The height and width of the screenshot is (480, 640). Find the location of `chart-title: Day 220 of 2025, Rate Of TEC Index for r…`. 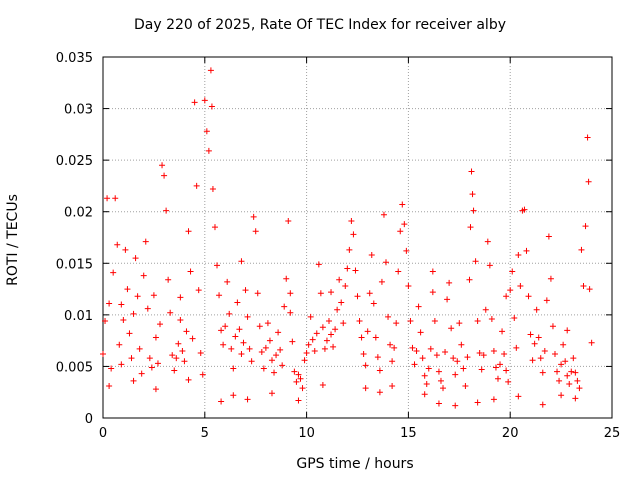

chart-title: Day 220 of 2025, Rate Of TEC Index for r… is located at coordinates (319, 25).